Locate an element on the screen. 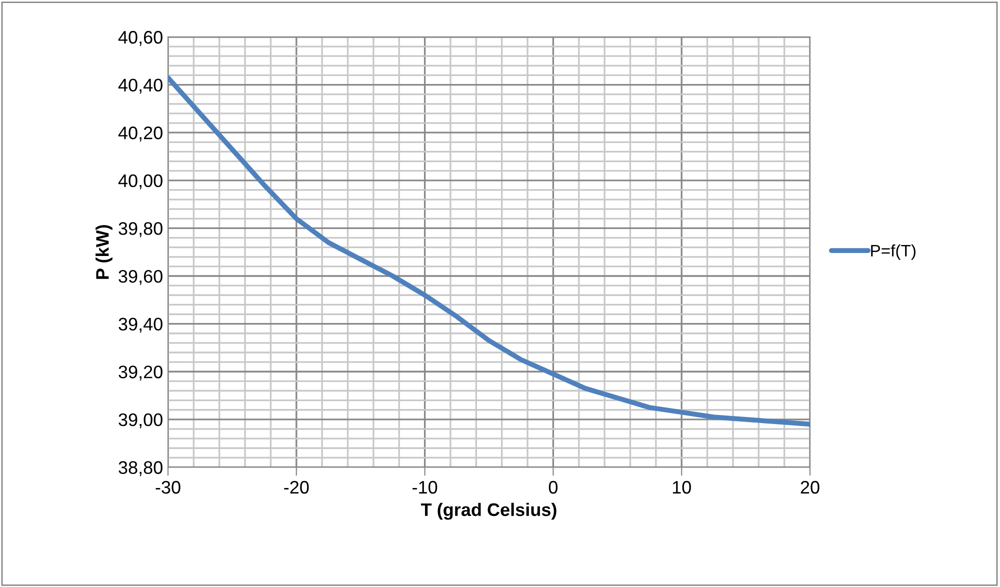 Image resolution: width=1000 pixels, height=587 pixels. y-tick-label: 40,40 is located at coordinates (140, 86).